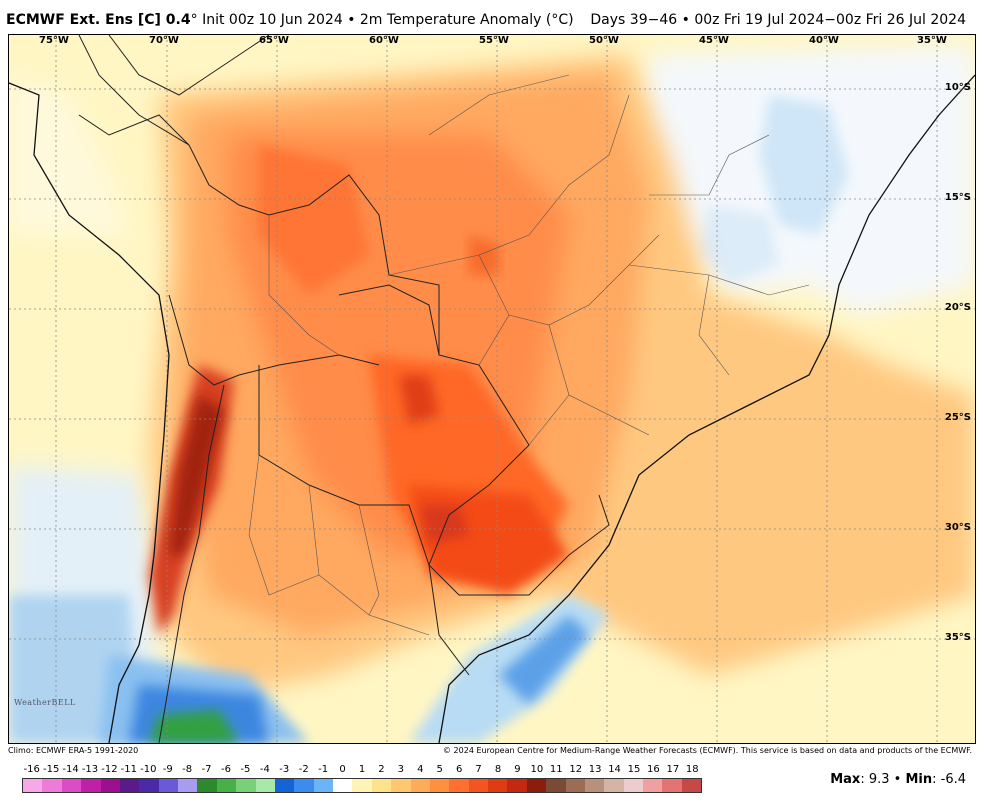 The width and height of the screenshot is (984, 808). What do you see at coordinates (537, 769) in the screenshot?
I see `colorbar-tick-label: 10` at bounding box center [537, 769].